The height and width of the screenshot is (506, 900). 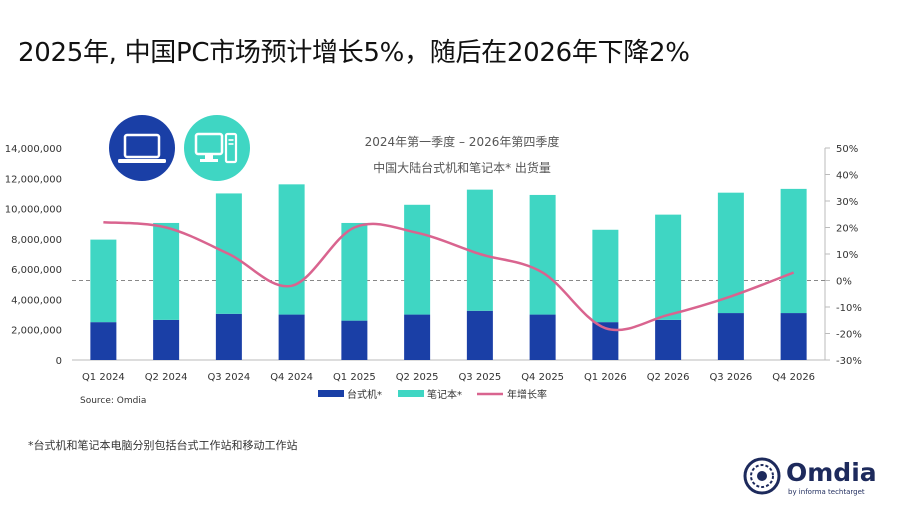 I want to click on x-tick-label: Q2 2024, so click(x=166, y=377).